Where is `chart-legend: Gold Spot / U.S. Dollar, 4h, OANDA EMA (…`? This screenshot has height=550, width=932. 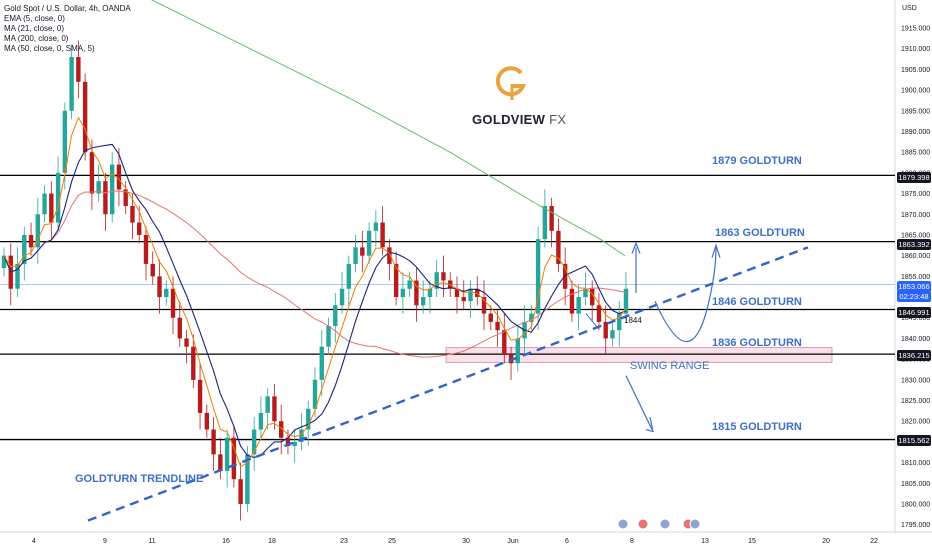 chart-legend: Gold Spot / U.S. Dollar, 4h, OANDA EMA (… is located at coordinates (67, 29).